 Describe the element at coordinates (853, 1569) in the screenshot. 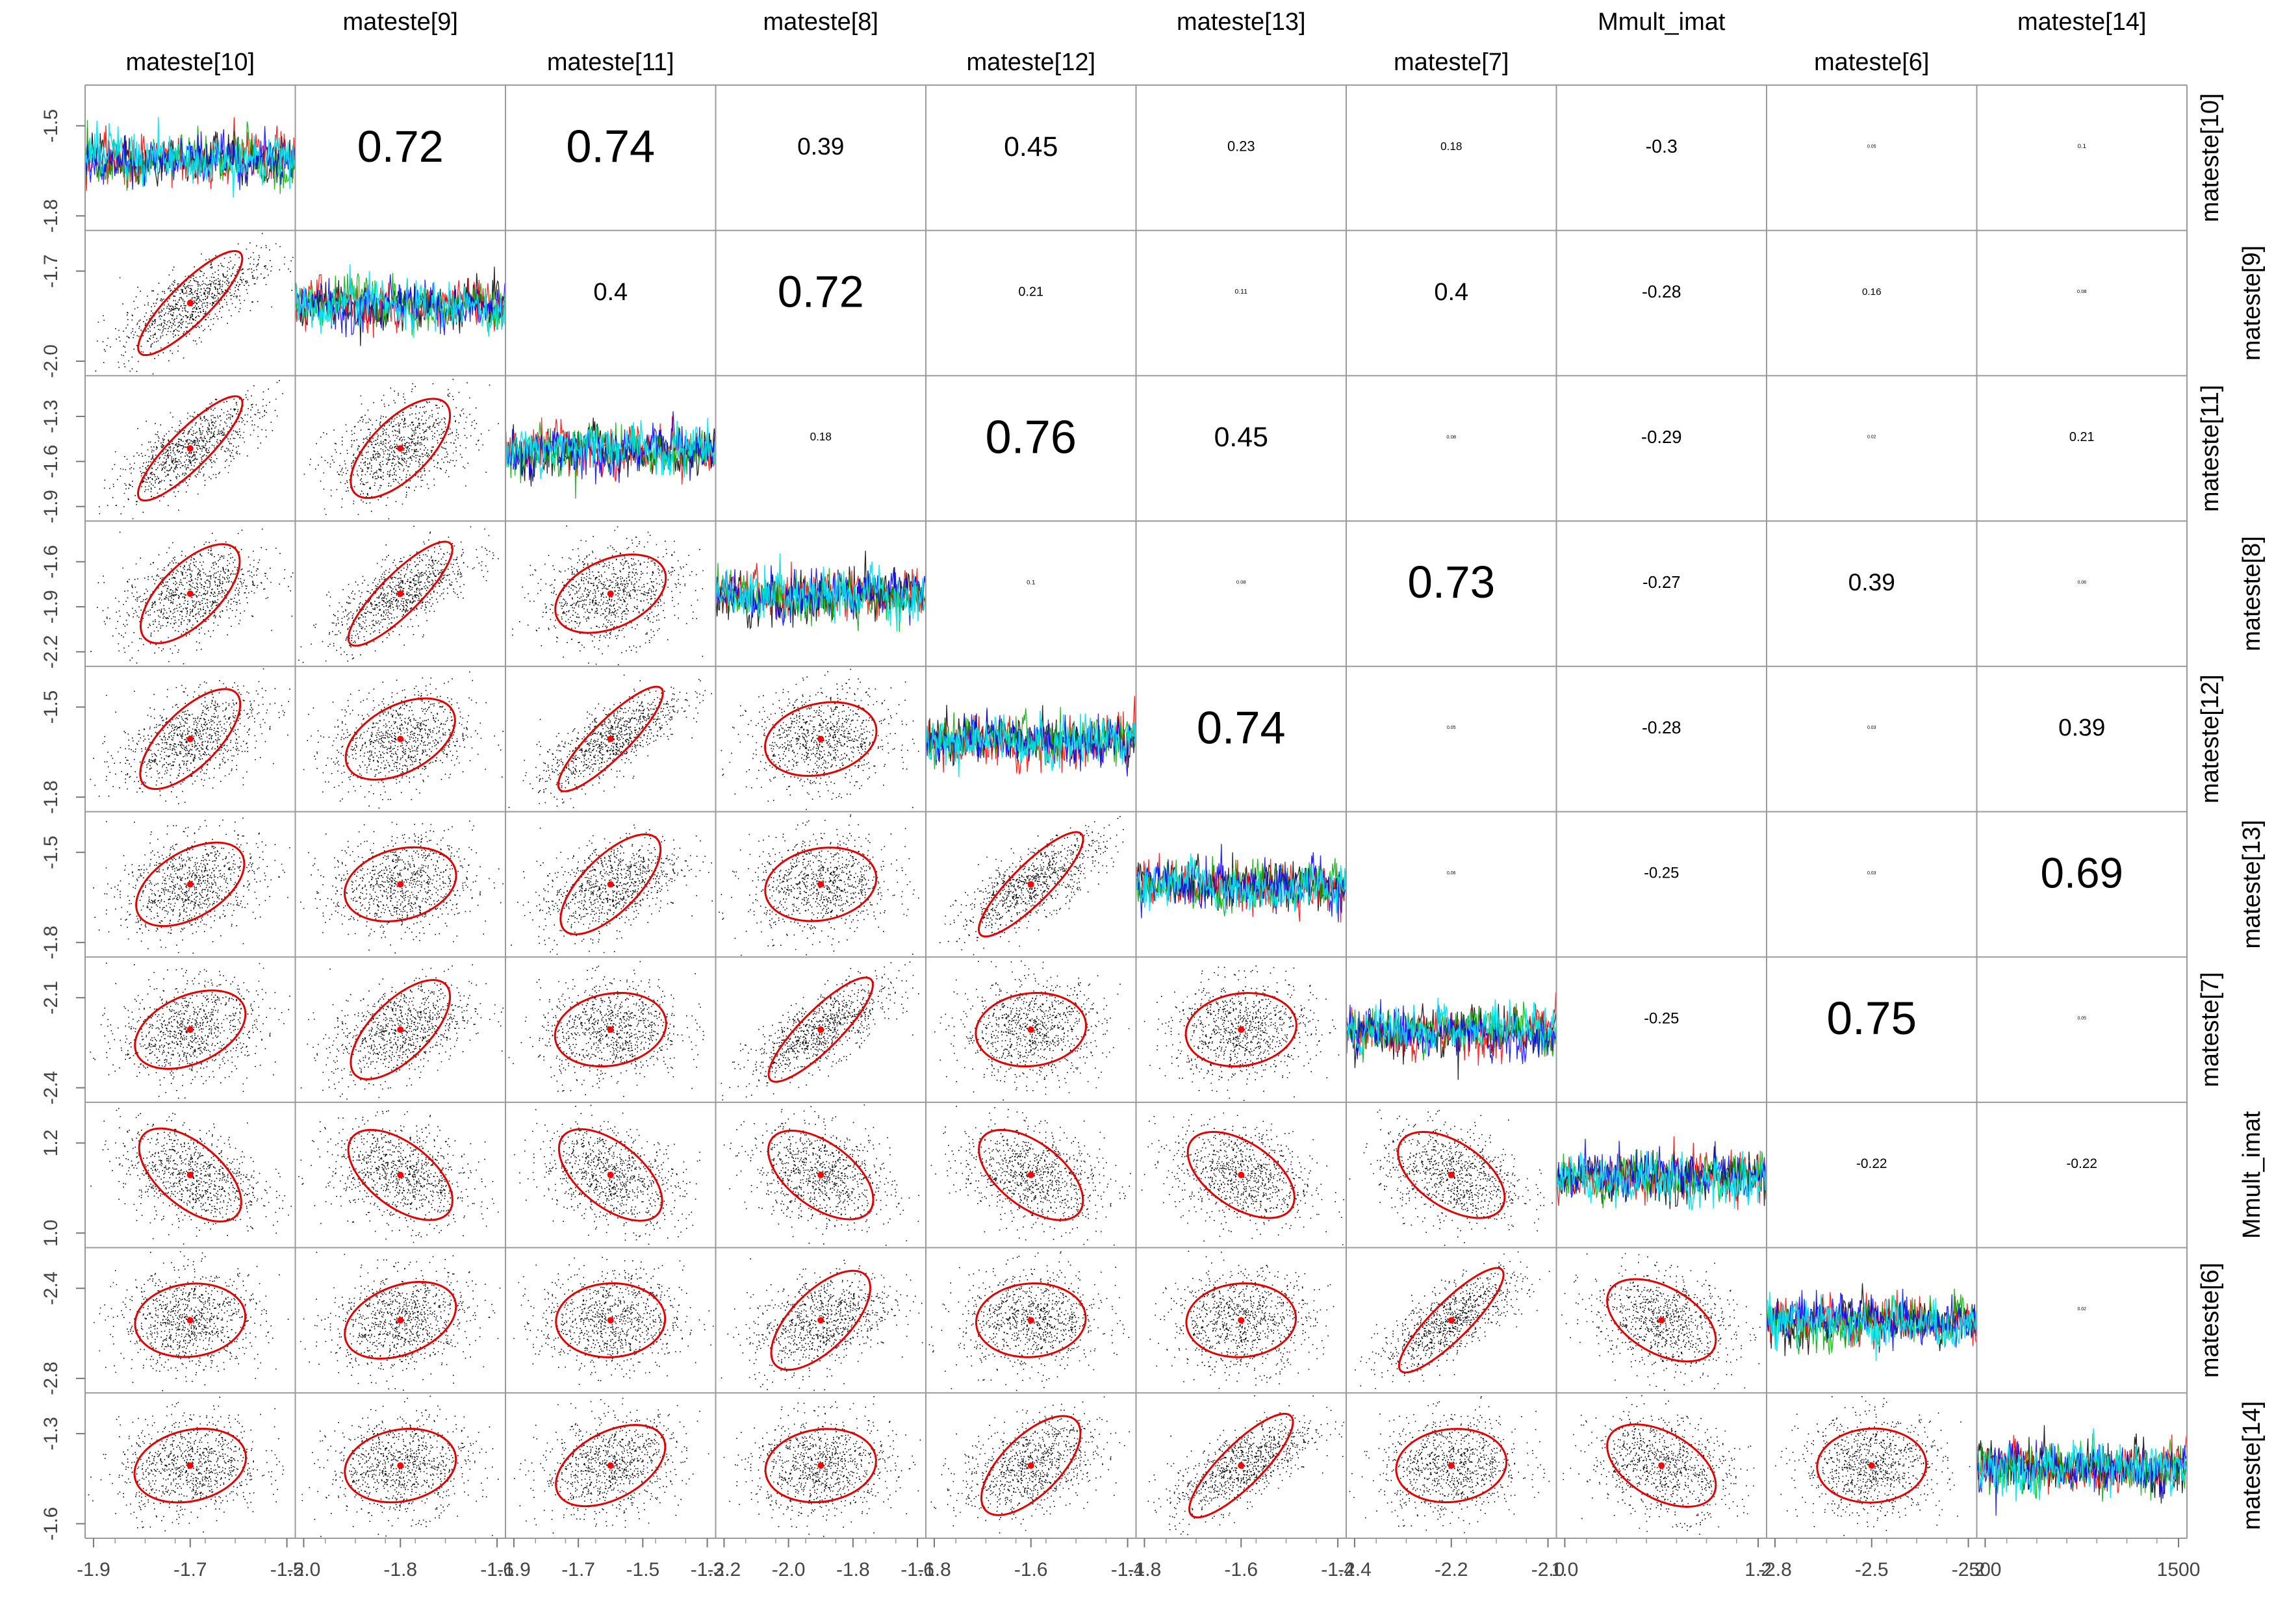

I see `x-tick-label: -1.8` at that location.